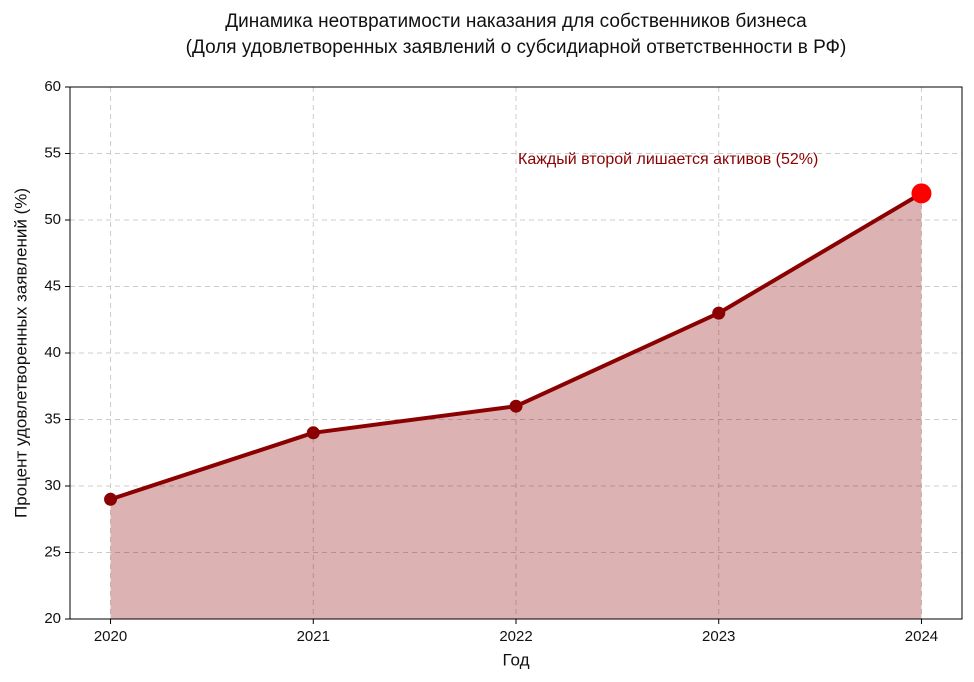  Describe the element at coordinates (718, 636) in the screenshot. I see `x-tick-label: 2023` at that location.